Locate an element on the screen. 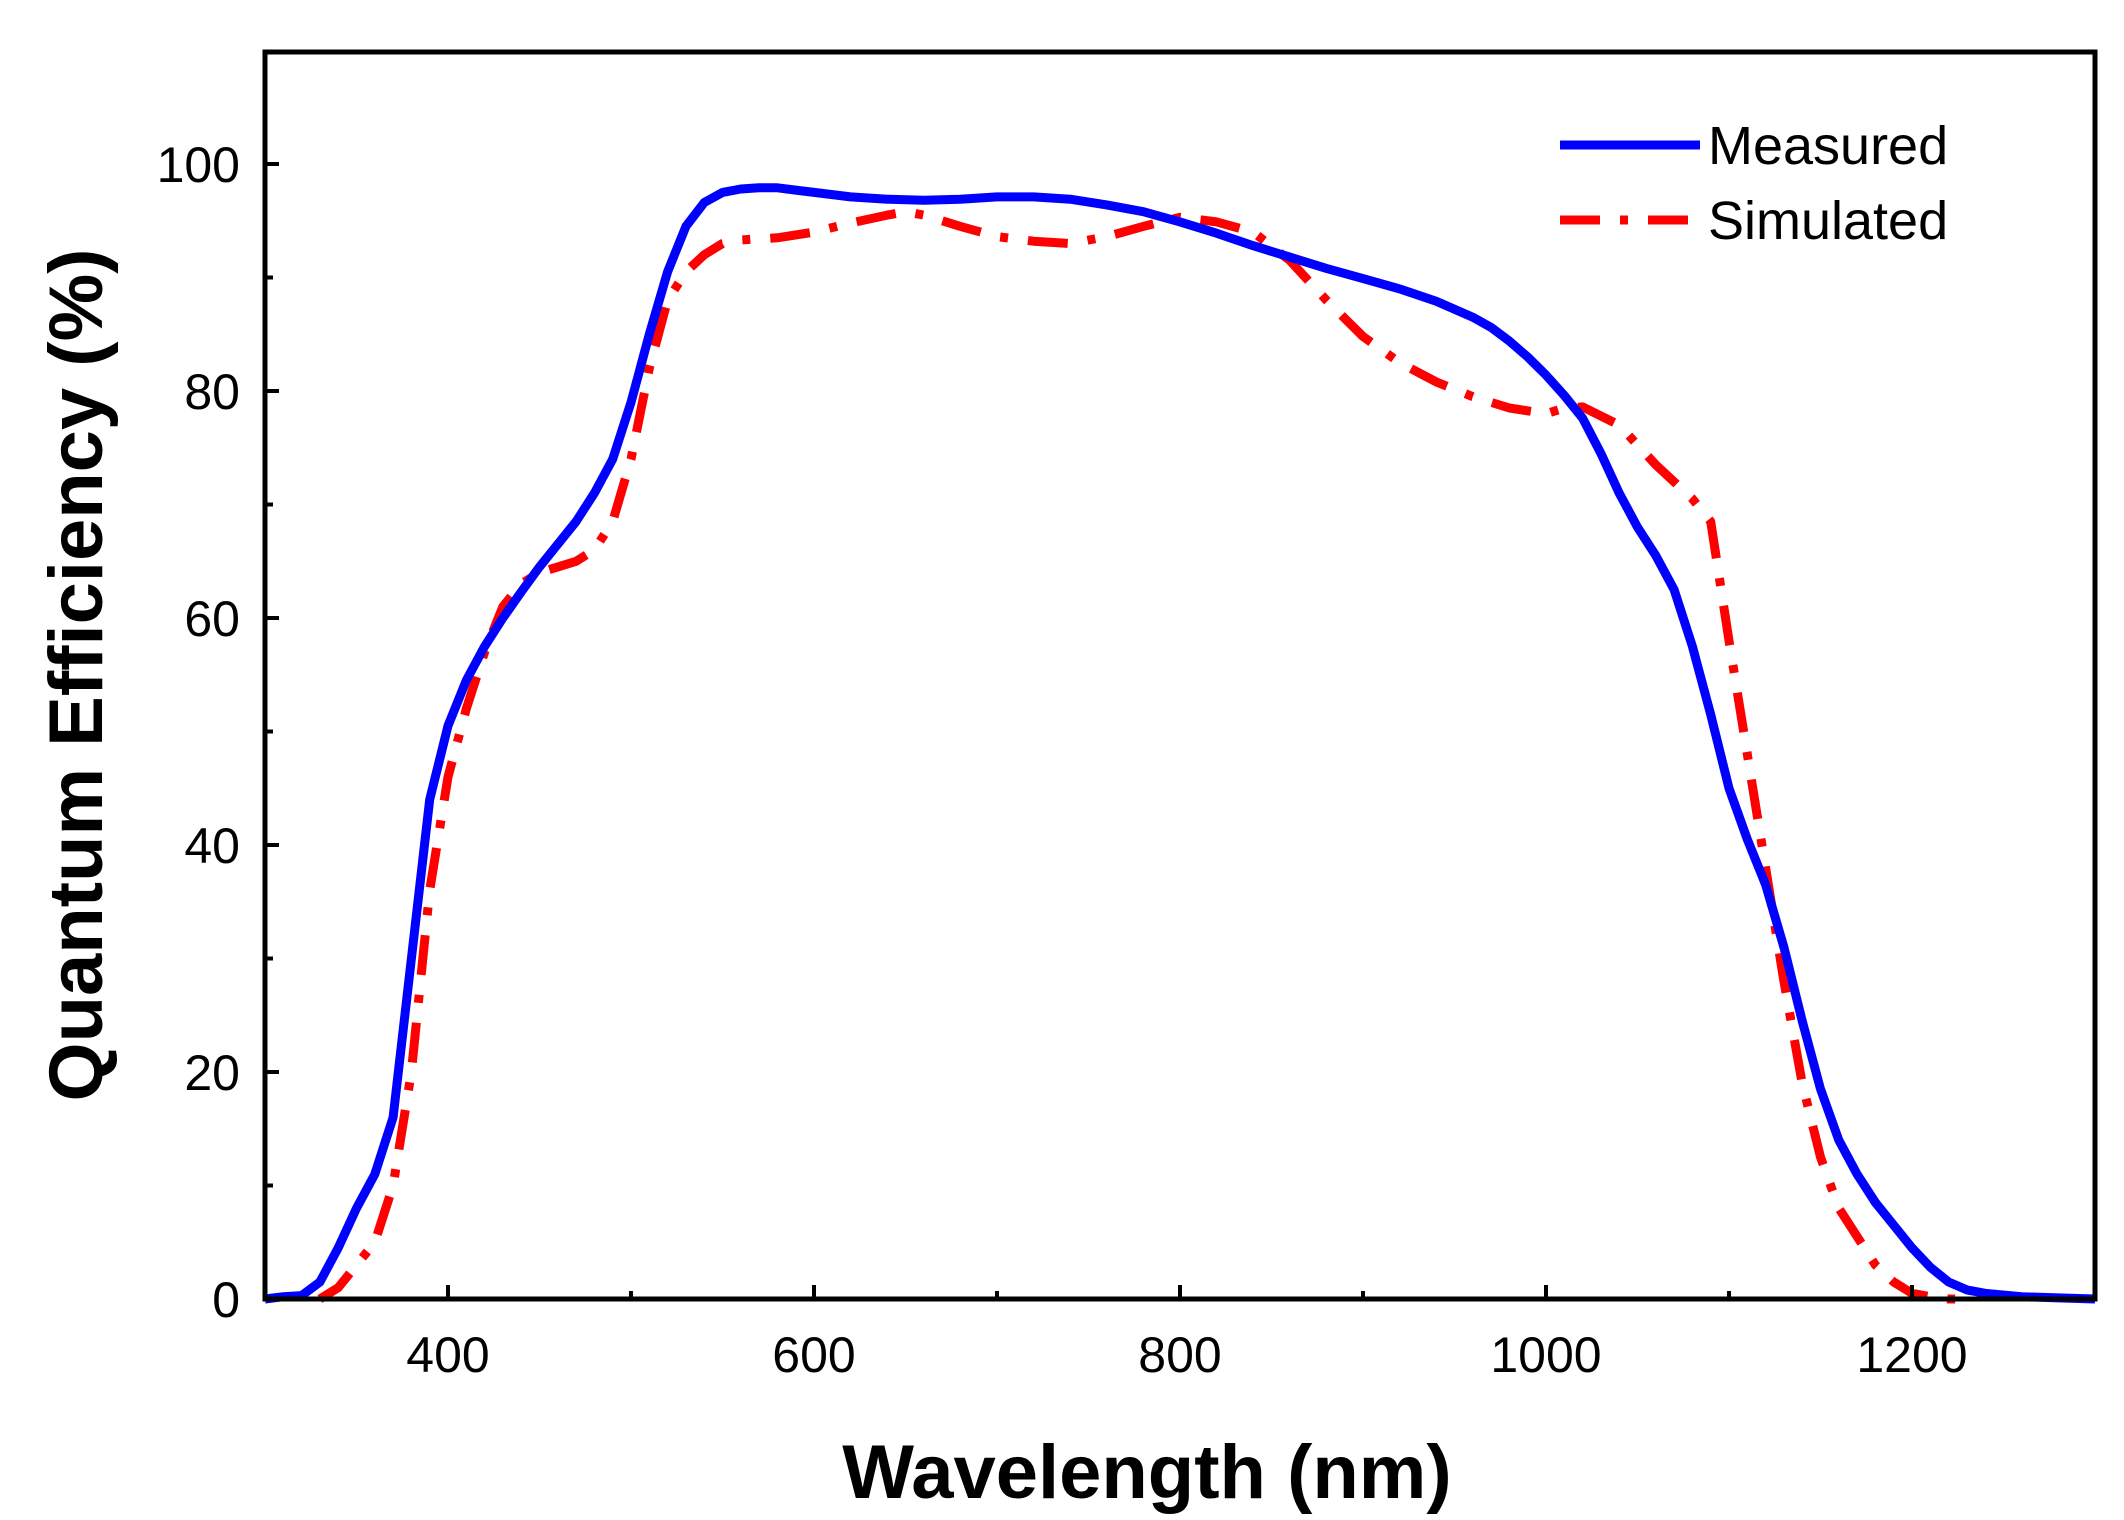  x-tick-label: 1000 is located at coordinates (1545, 1355).